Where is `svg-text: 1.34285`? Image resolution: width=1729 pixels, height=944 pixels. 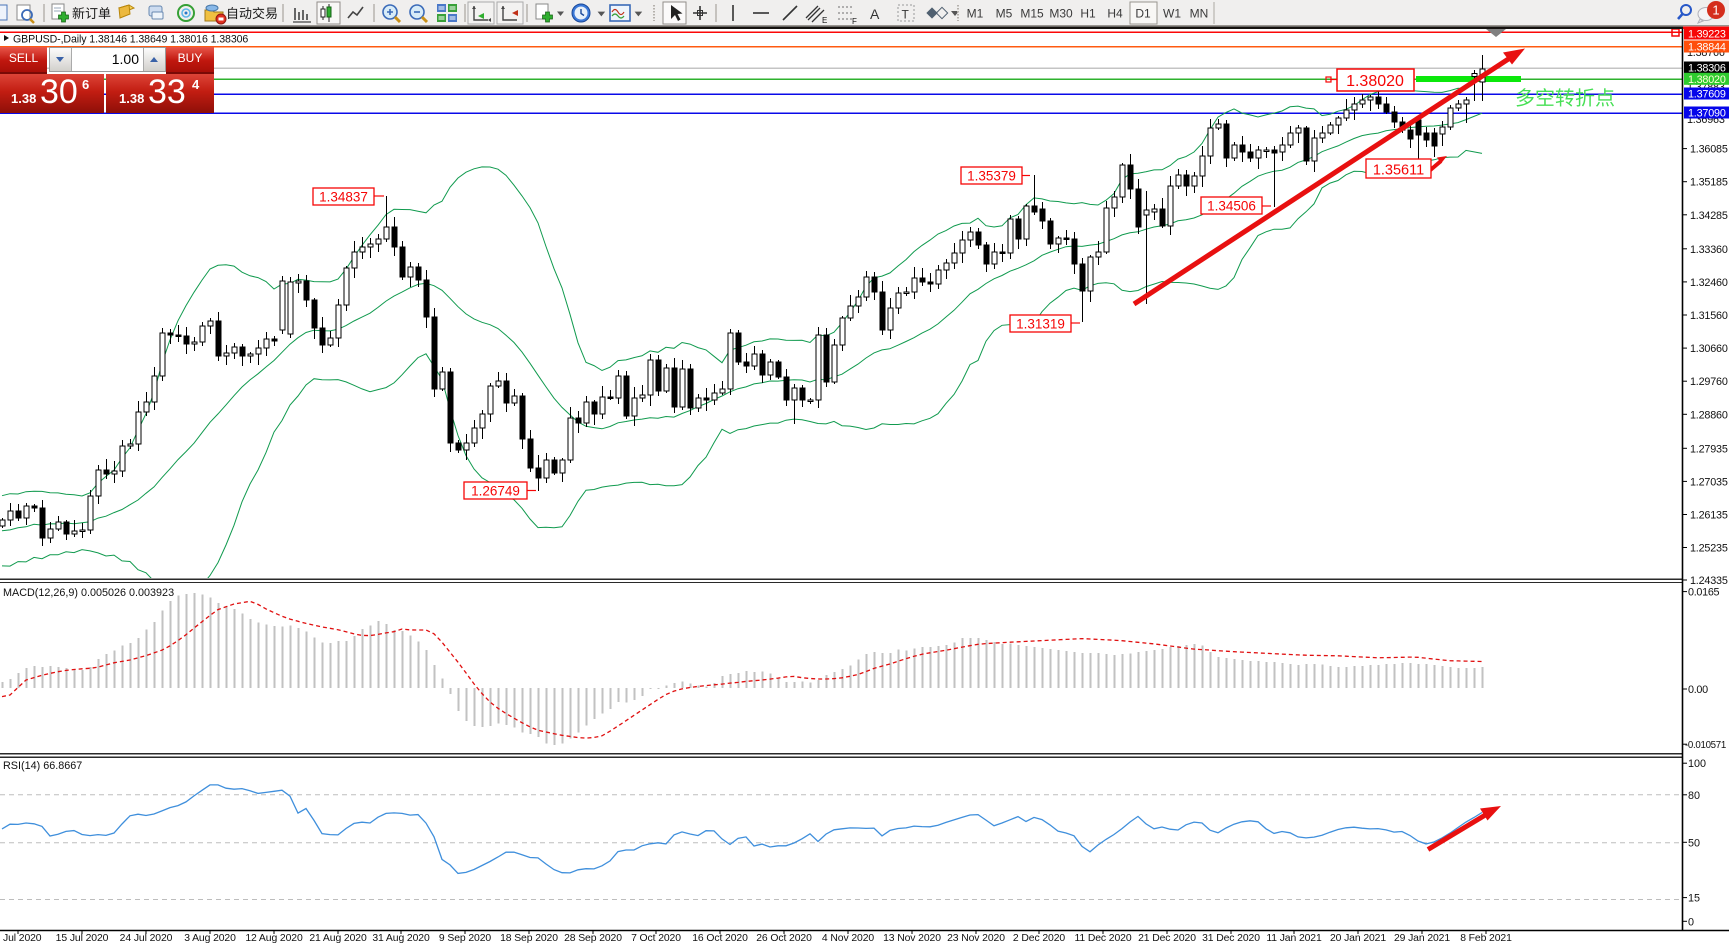 svg-text: 1.34285 is located at coordinates (1709, 216).